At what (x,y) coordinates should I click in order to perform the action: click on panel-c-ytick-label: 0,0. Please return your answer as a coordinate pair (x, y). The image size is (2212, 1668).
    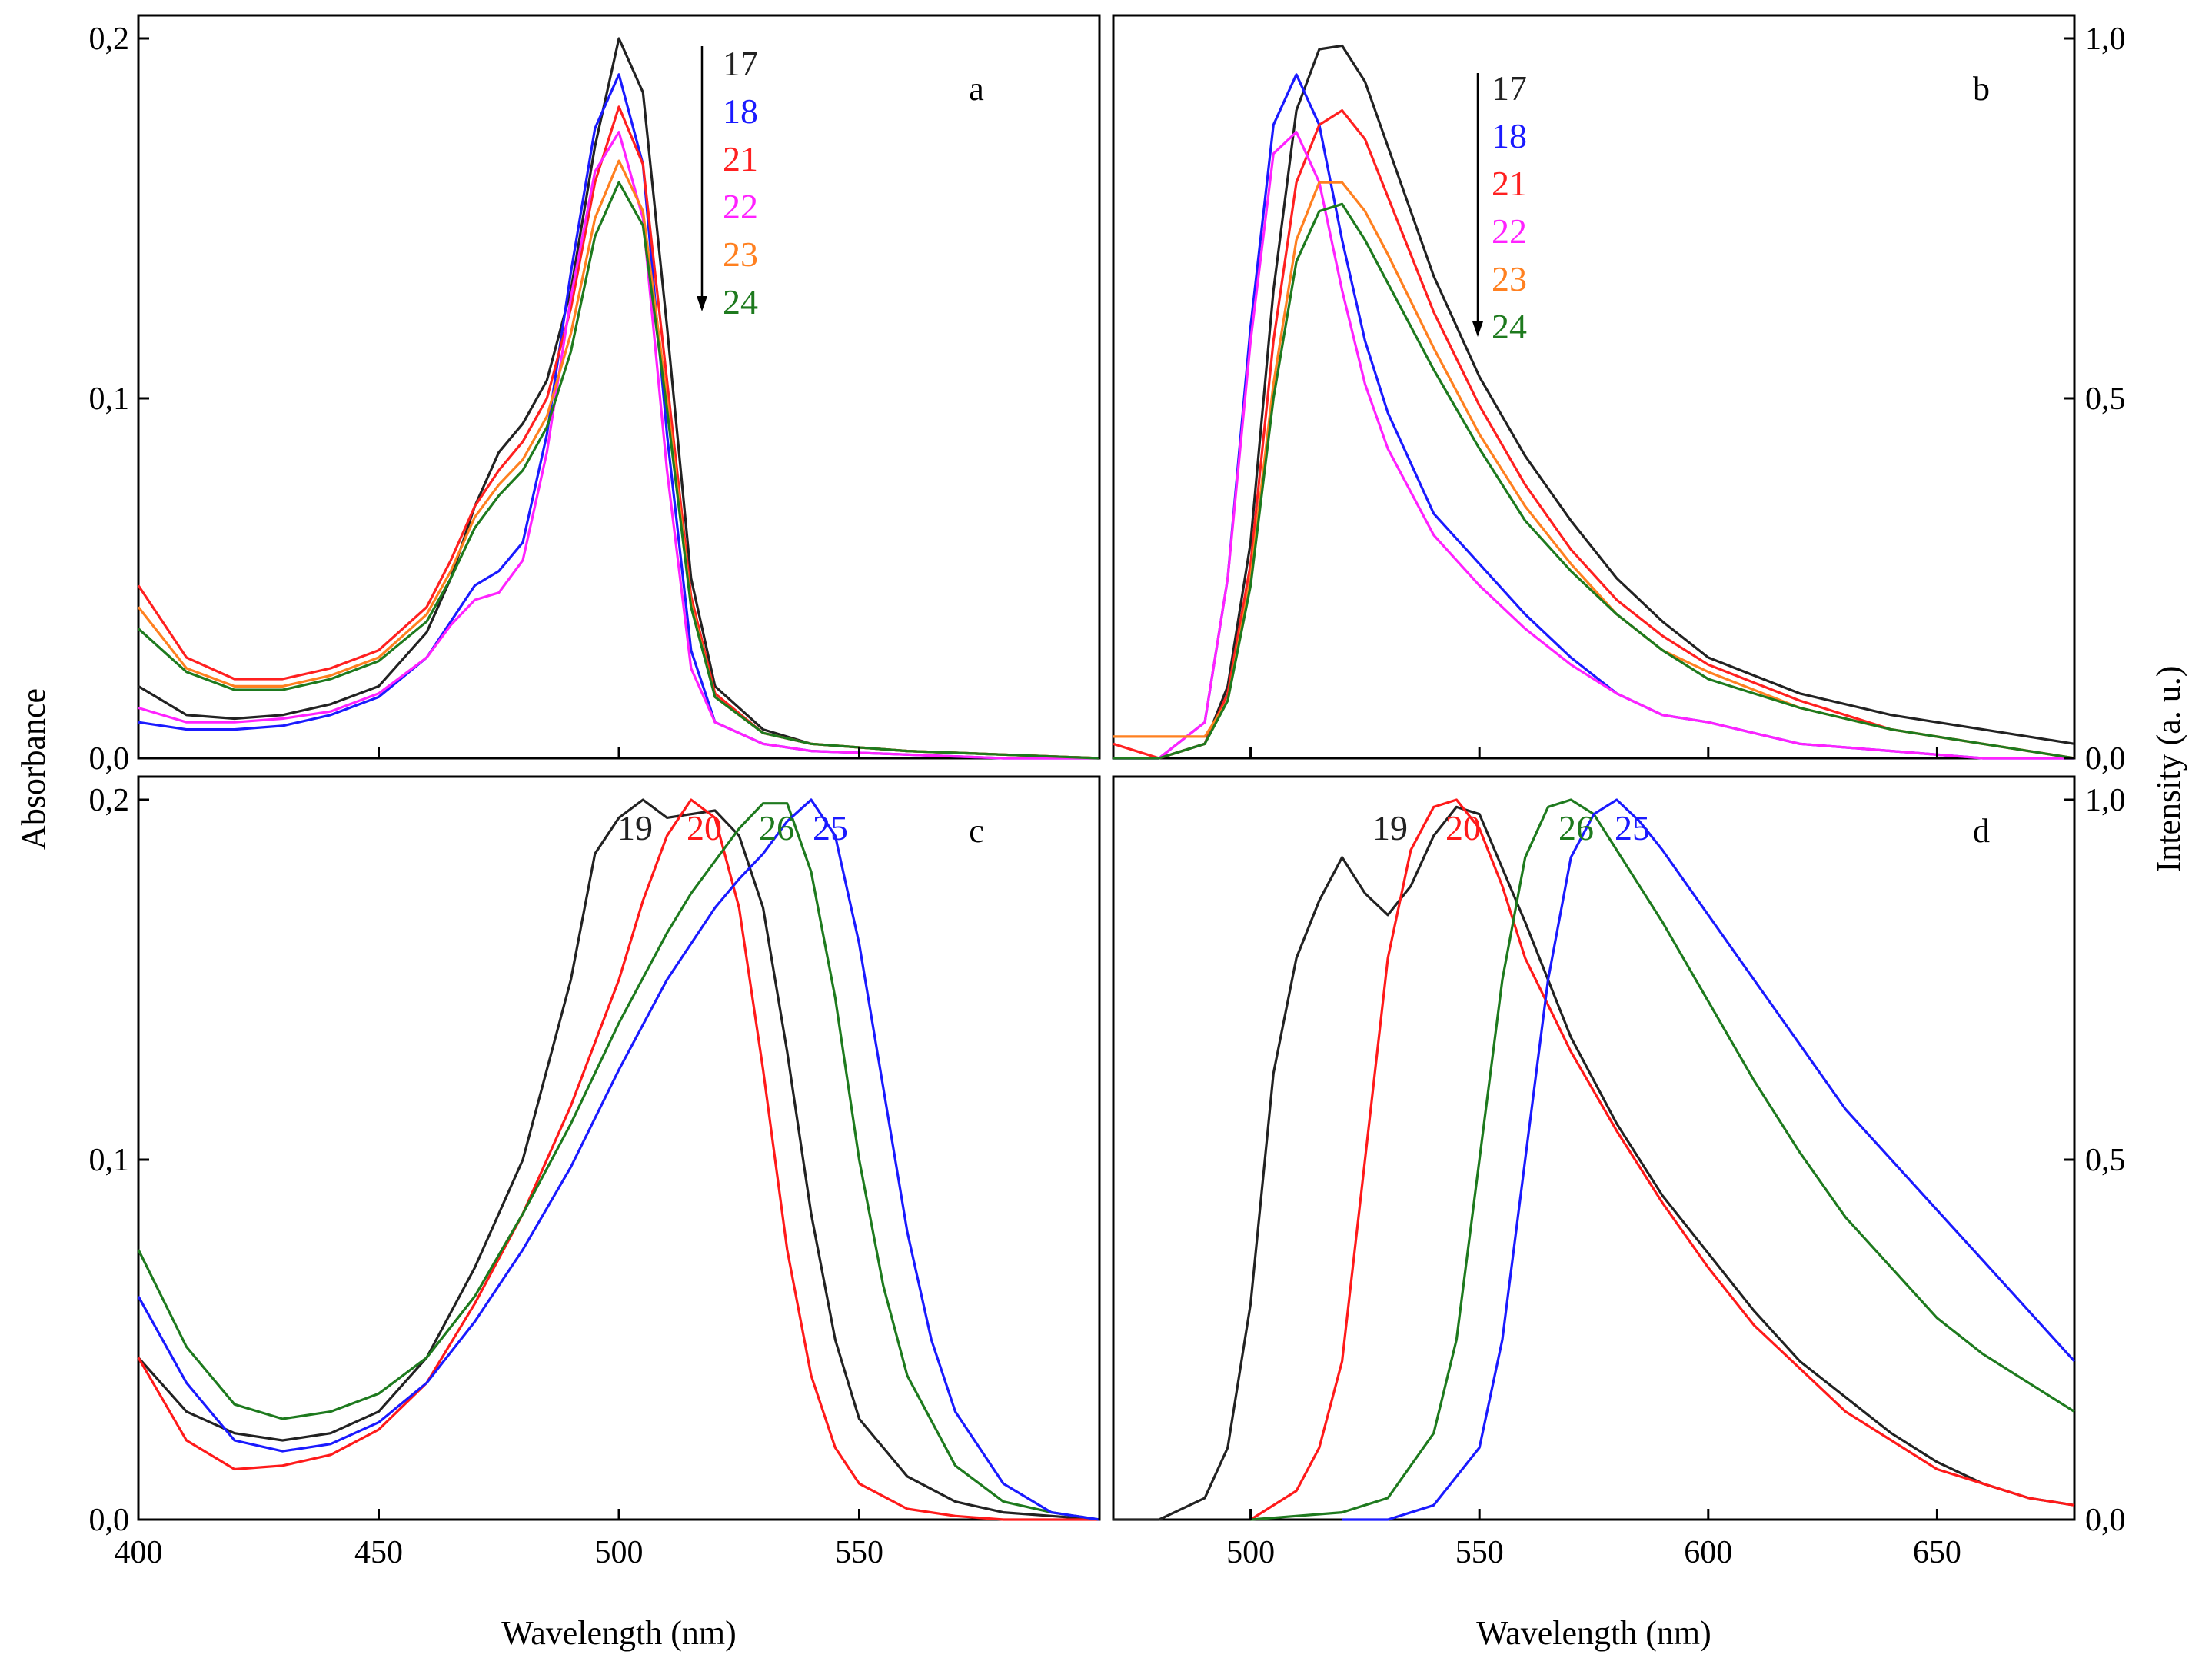
    Looking at the image, I should click on (109, 1520).